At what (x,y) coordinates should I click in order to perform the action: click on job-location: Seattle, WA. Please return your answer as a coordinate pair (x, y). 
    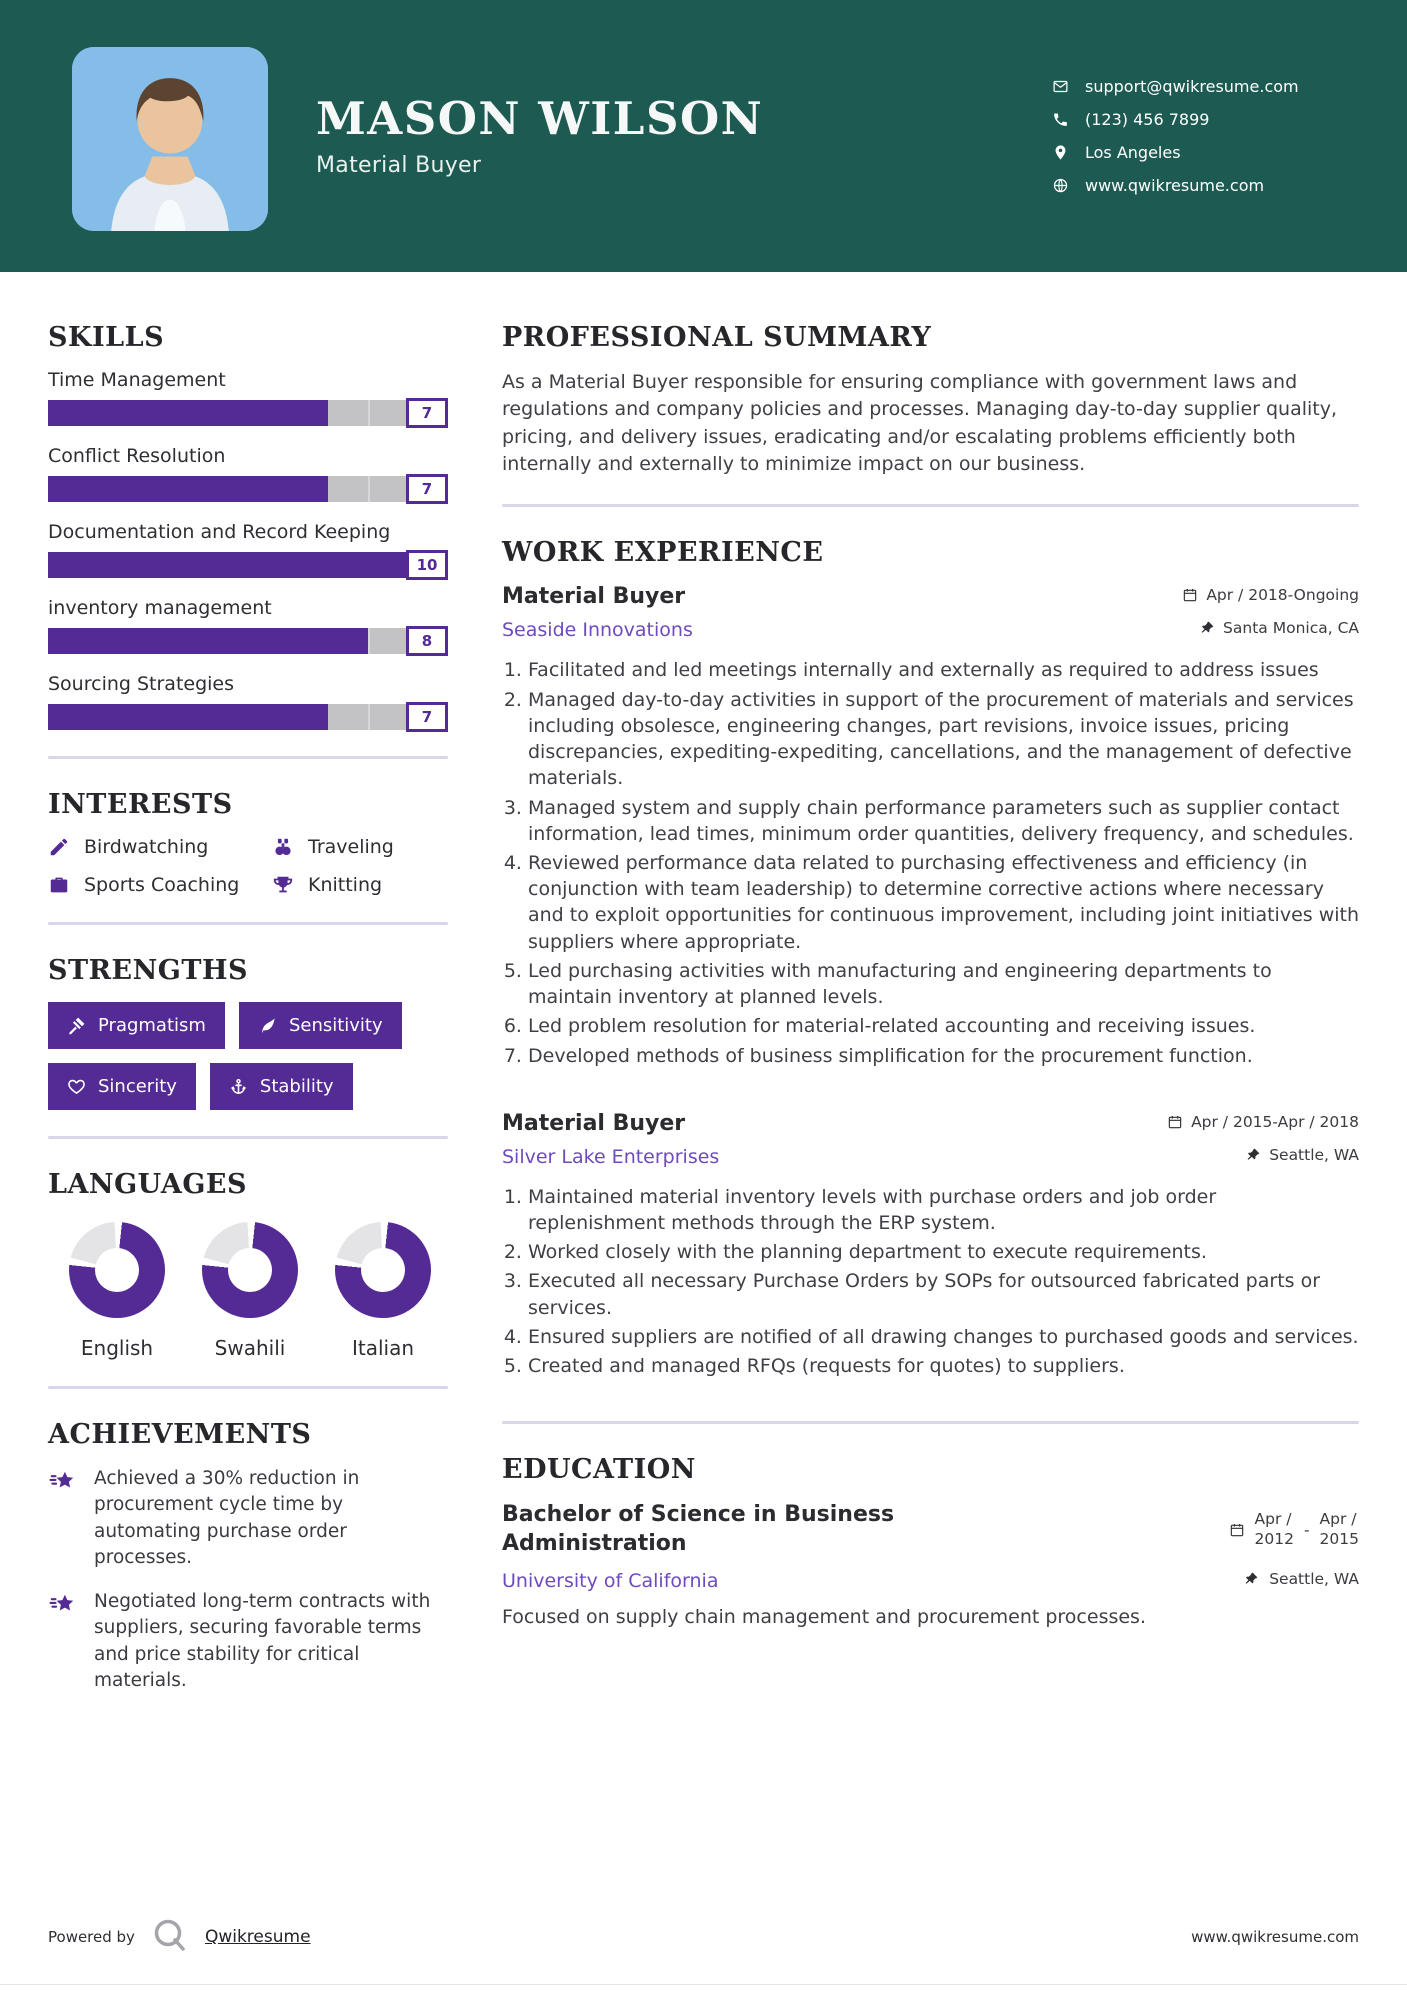
    Looking at the image, I should click on (1302, 1155).